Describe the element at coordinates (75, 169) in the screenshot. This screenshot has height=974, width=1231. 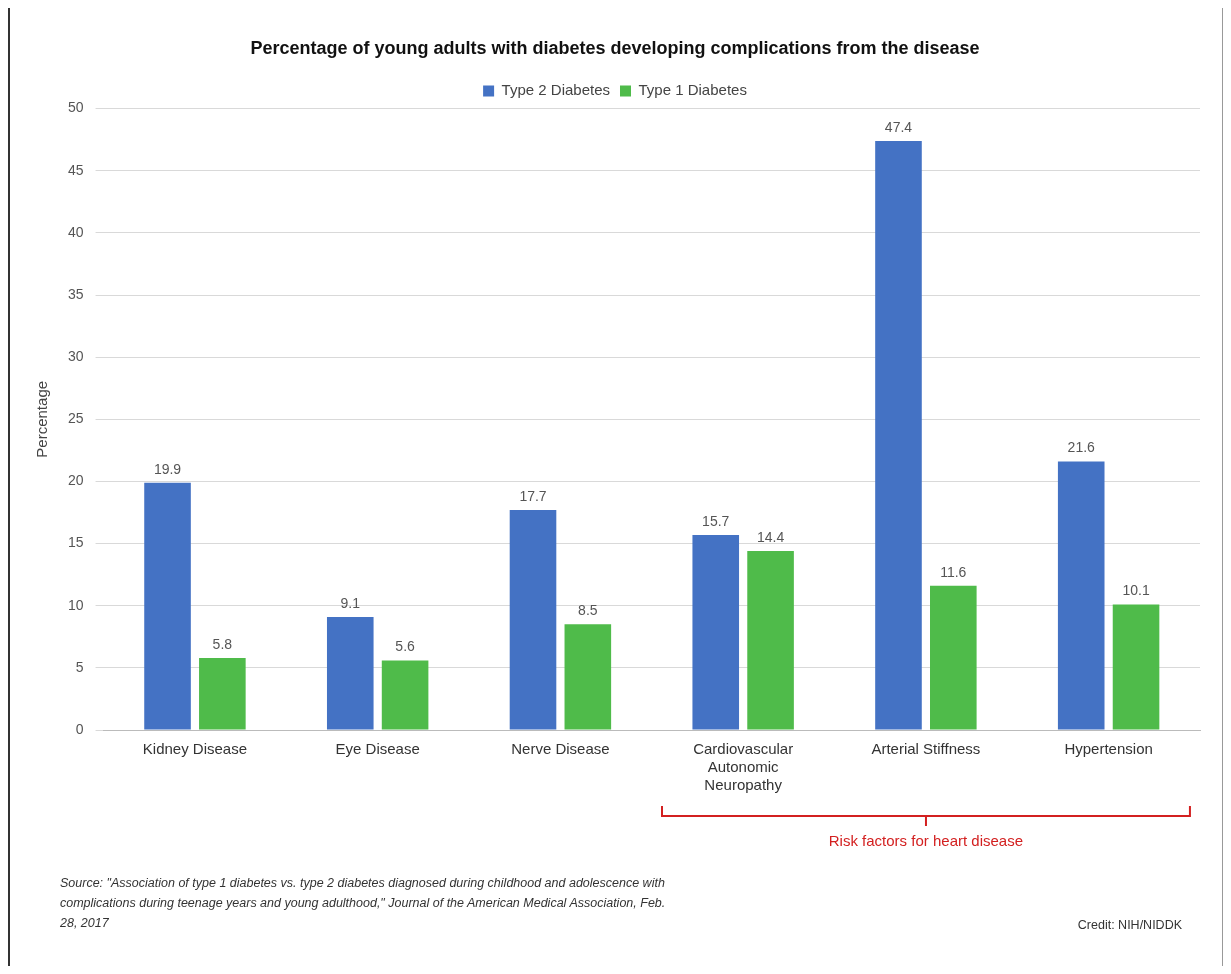
I see `y-tick-label: 45` at that location.